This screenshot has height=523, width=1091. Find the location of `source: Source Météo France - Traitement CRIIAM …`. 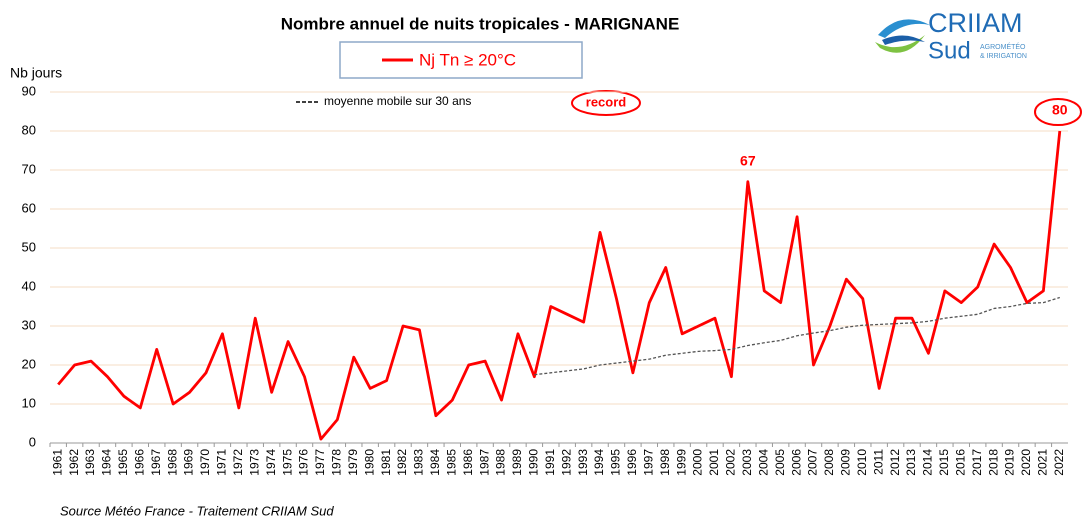

source: Source Météo France - Traitement CRIIAM … is located at coordinates (197, 510).